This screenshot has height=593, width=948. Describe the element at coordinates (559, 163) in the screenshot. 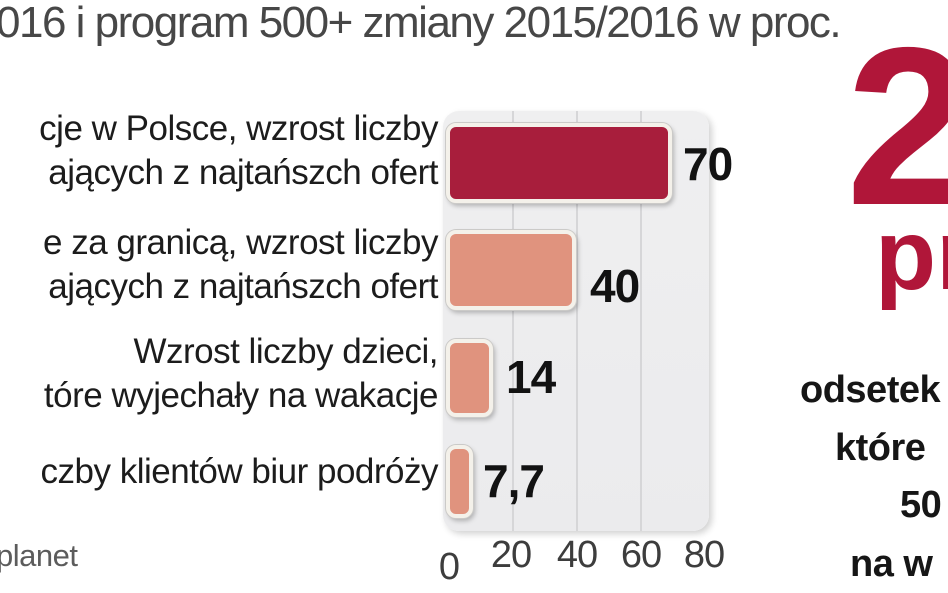

I see `bar-wakacje-w-polsce` at that location.